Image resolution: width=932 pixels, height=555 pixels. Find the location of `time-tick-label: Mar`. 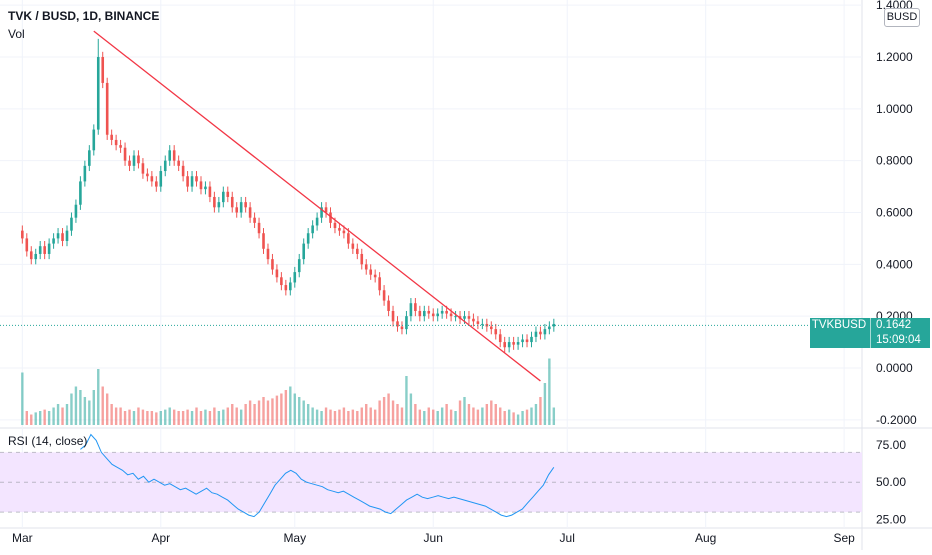

time-tick-label: Mar is located at coordinates (22, 538).